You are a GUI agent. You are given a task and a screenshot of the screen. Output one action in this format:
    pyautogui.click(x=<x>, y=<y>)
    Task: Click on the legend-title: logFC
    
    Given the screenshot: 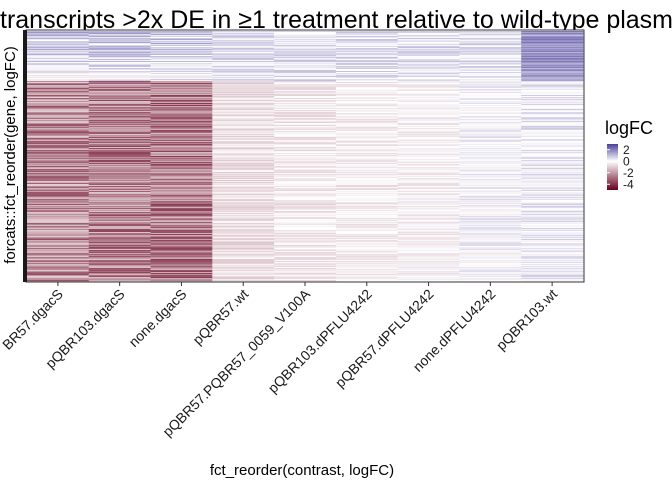 What is the action you would take?
    pyautogui.click(x=629, y=128)
    